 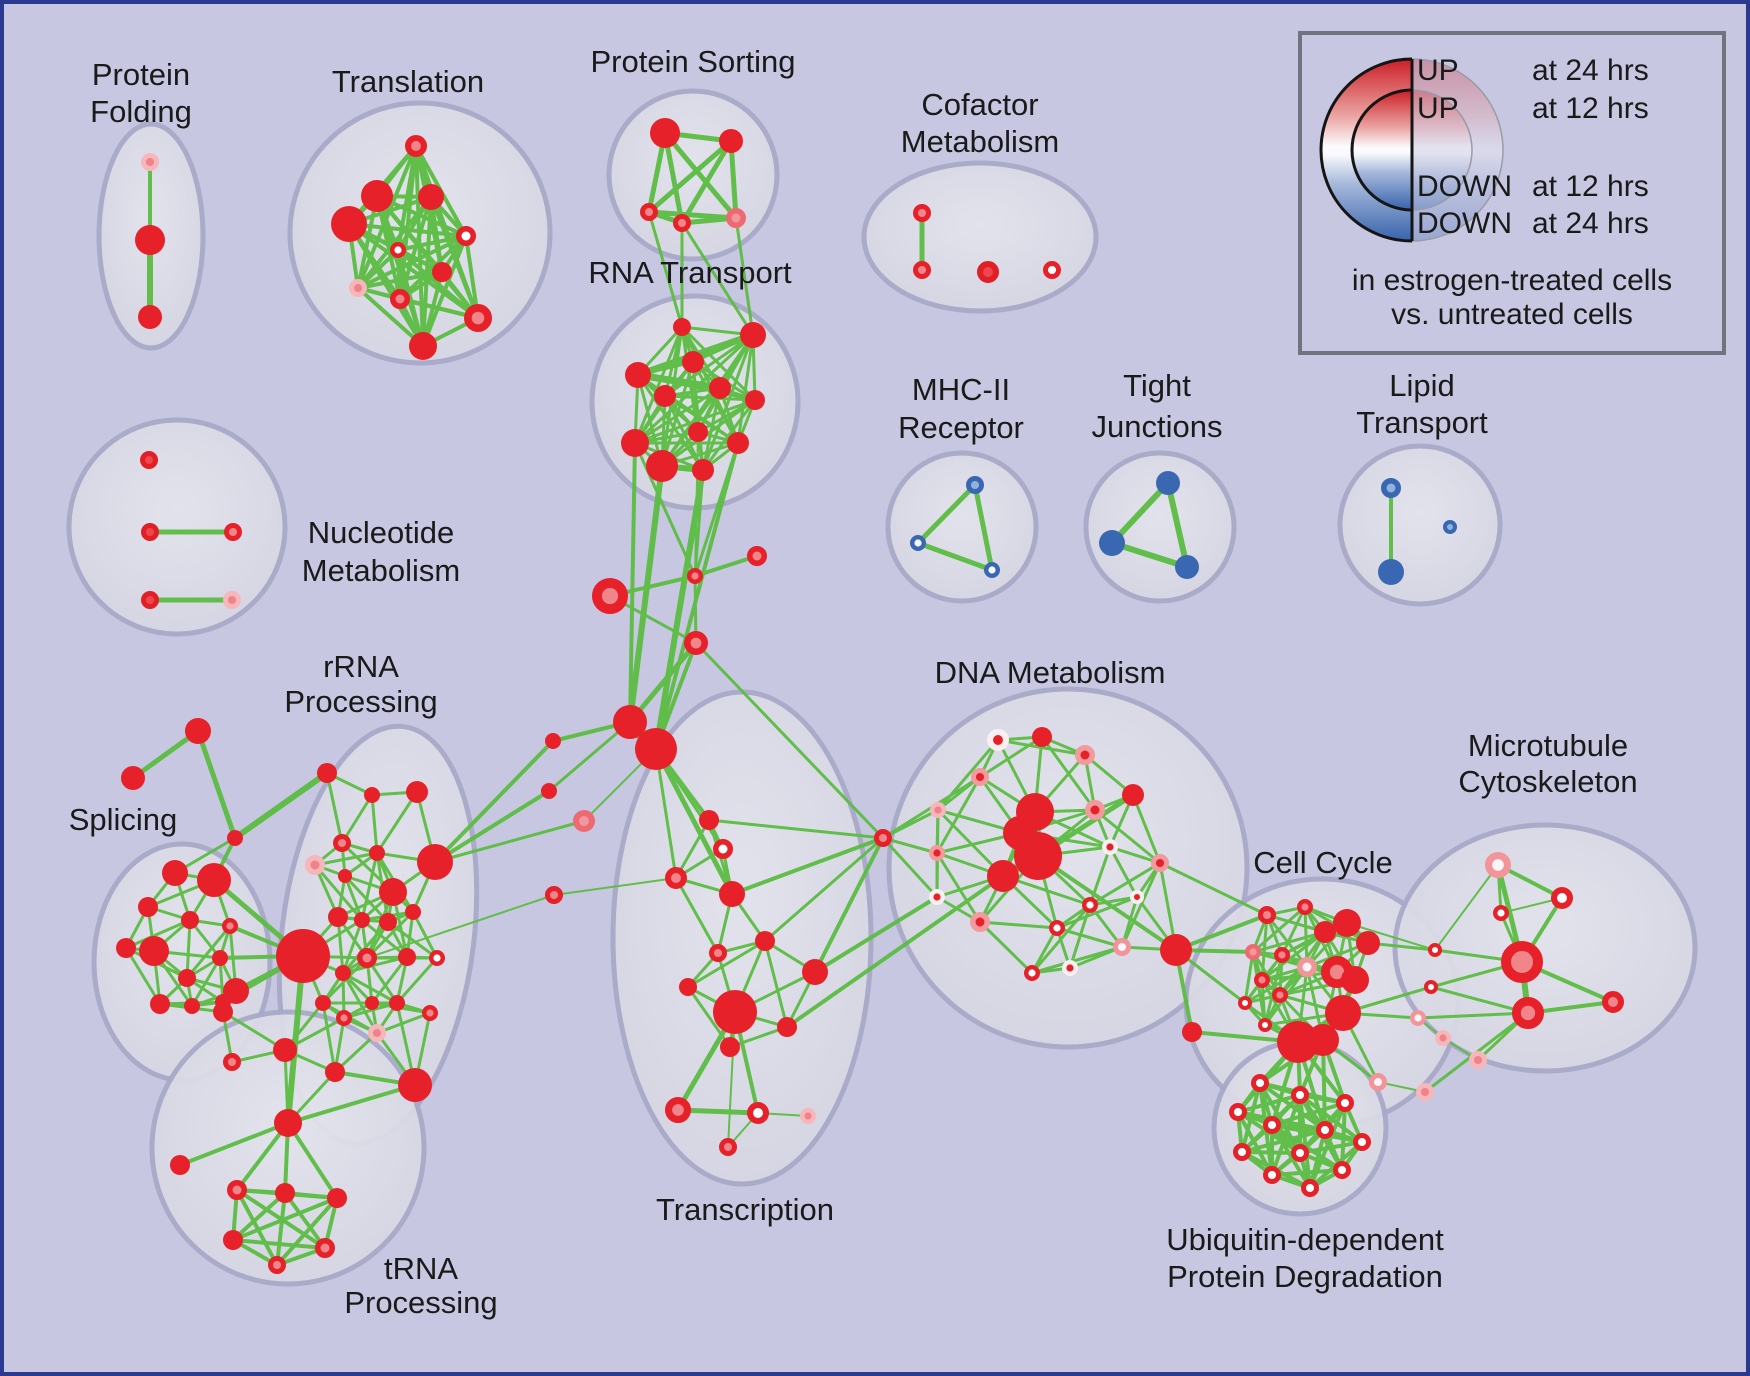 What do you see at coordinates (335, 1072) in the screenshot?
I see `node-tr6` at bounding box center [335, 1072].